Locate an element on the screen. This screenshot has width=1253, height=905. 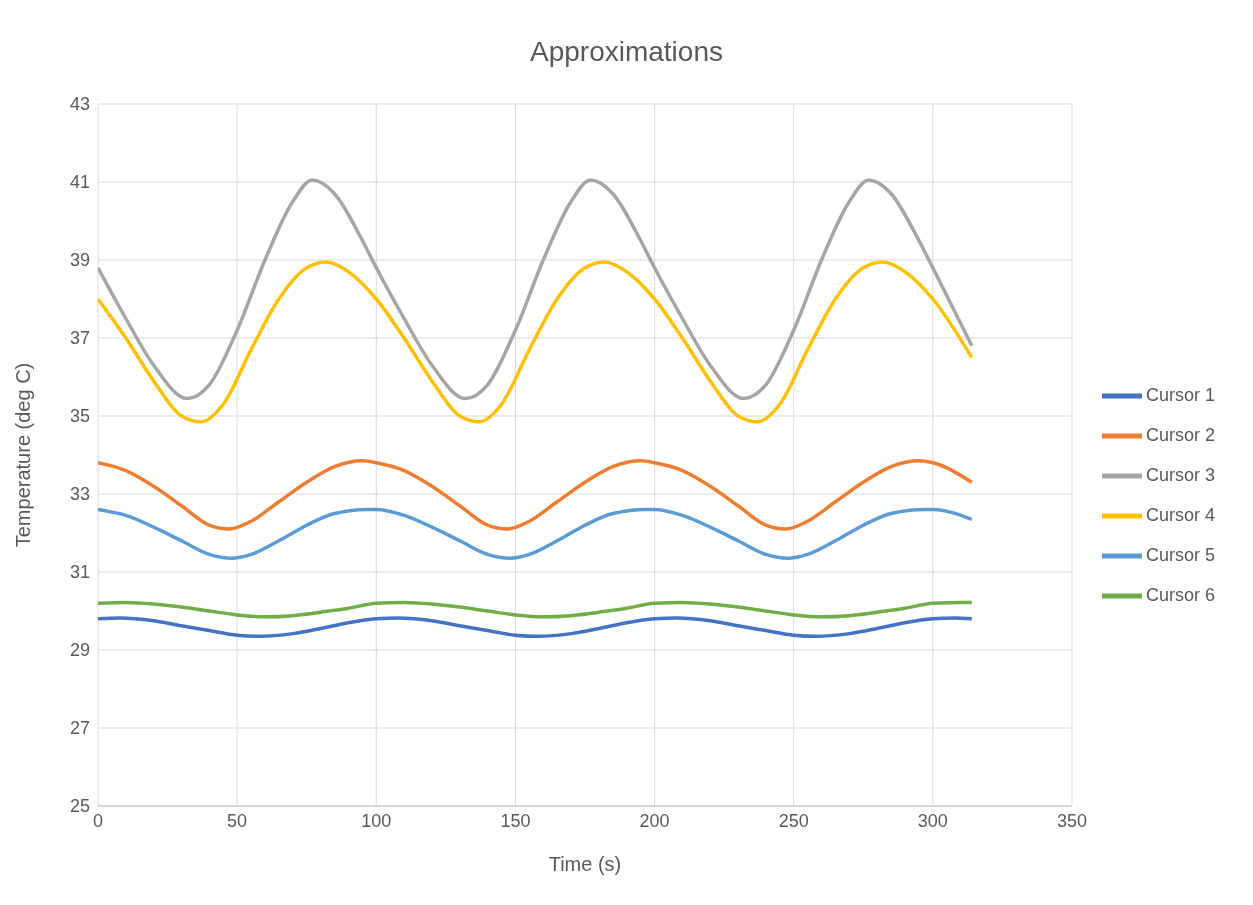
x-tick-label: 300 is located at coordinates (932, 820).